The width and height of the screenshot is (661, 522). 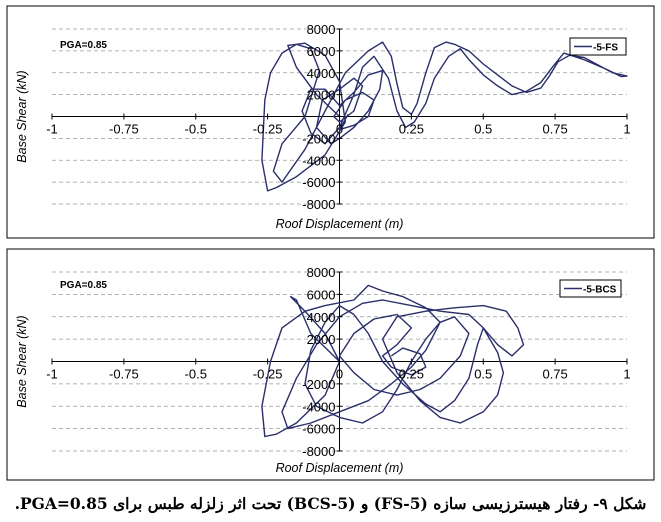 I want to click on series-line-5-bcs, so click(x=393, y=361).